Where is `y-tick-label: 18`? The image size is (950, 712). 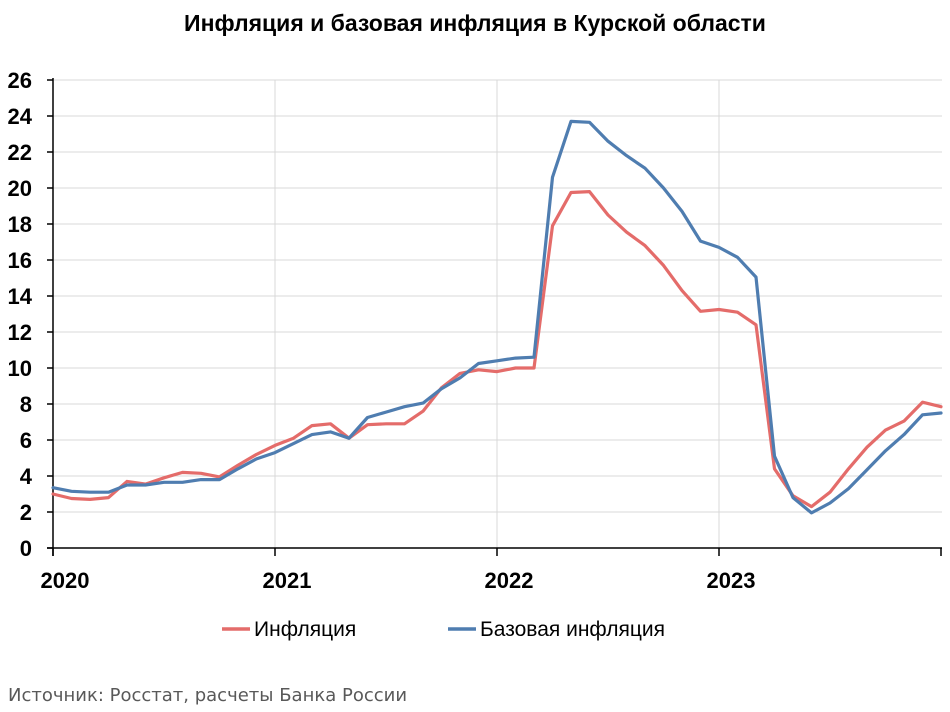
y-tick-label: 18 is located at coordinates (20, 224).